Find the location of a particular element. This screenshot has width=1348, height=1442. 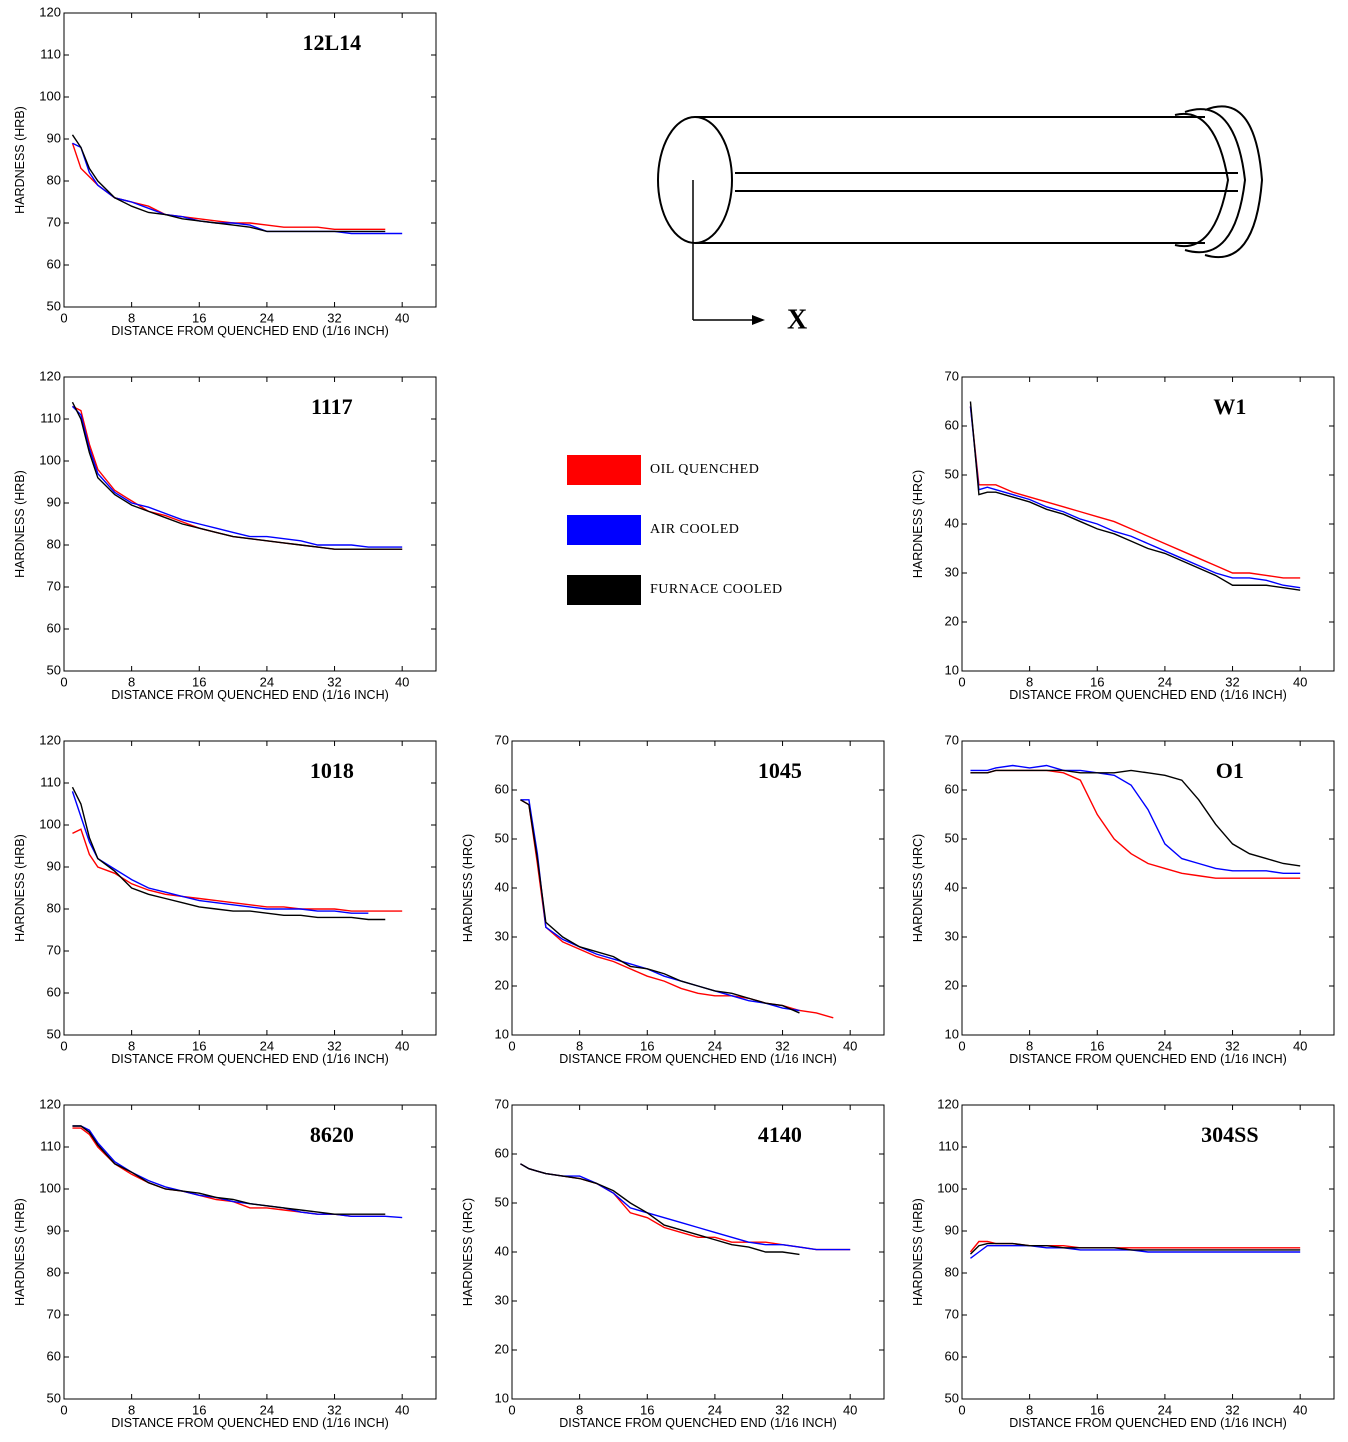

chart-title: 4140 is located at coordinates (780, 1134).